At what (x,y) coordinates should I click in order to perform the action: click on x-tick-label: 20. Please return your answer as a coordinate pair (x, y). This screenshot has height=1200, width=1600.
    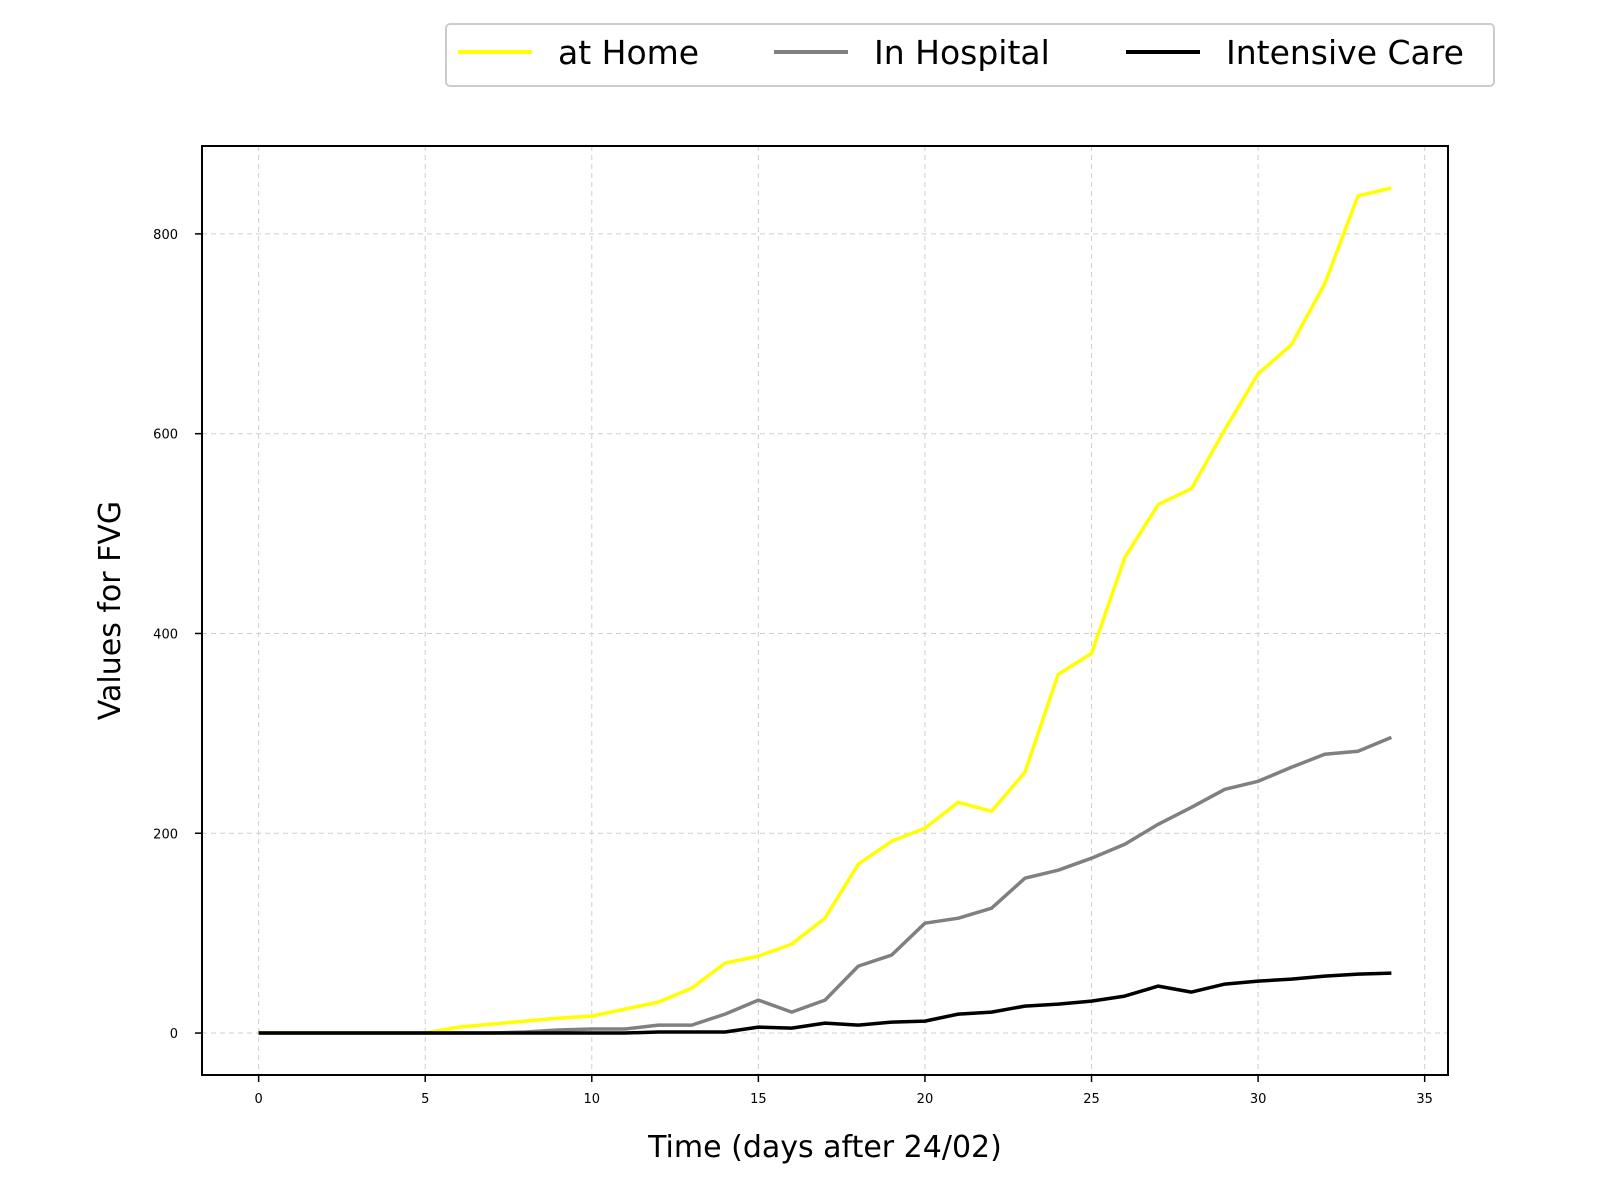
    Looking at the image, I should click on (925, 1099).